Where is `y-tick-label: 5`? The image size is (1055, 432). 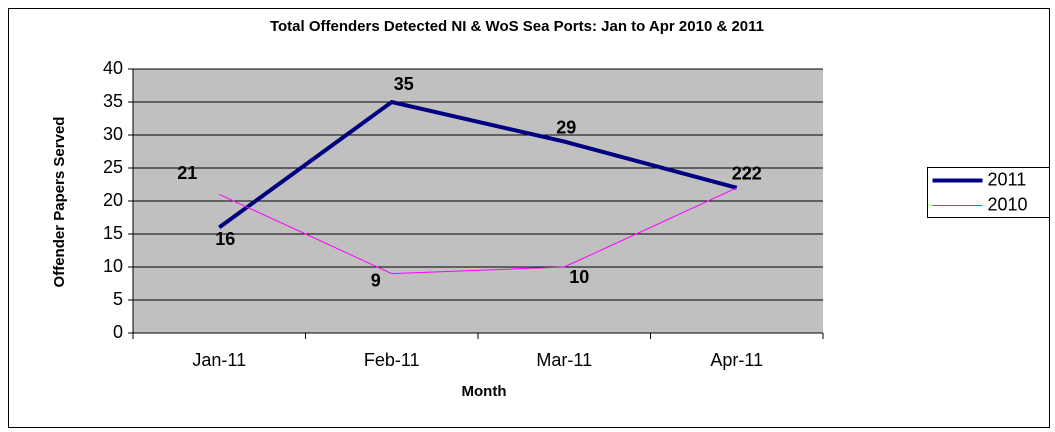 y-tick-label: 5 is located at coordinates (118, 299).